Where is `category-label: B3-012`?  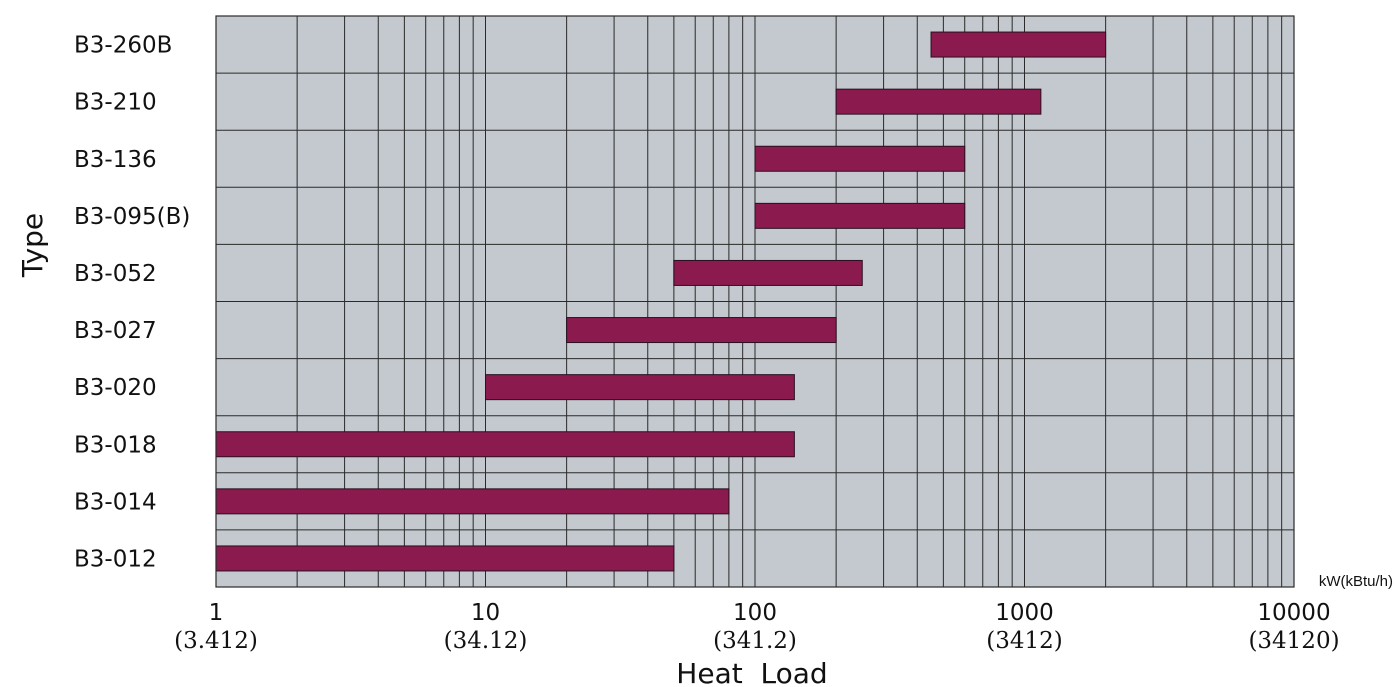
category-label: B3-012 is located at coordinates (115, 559).